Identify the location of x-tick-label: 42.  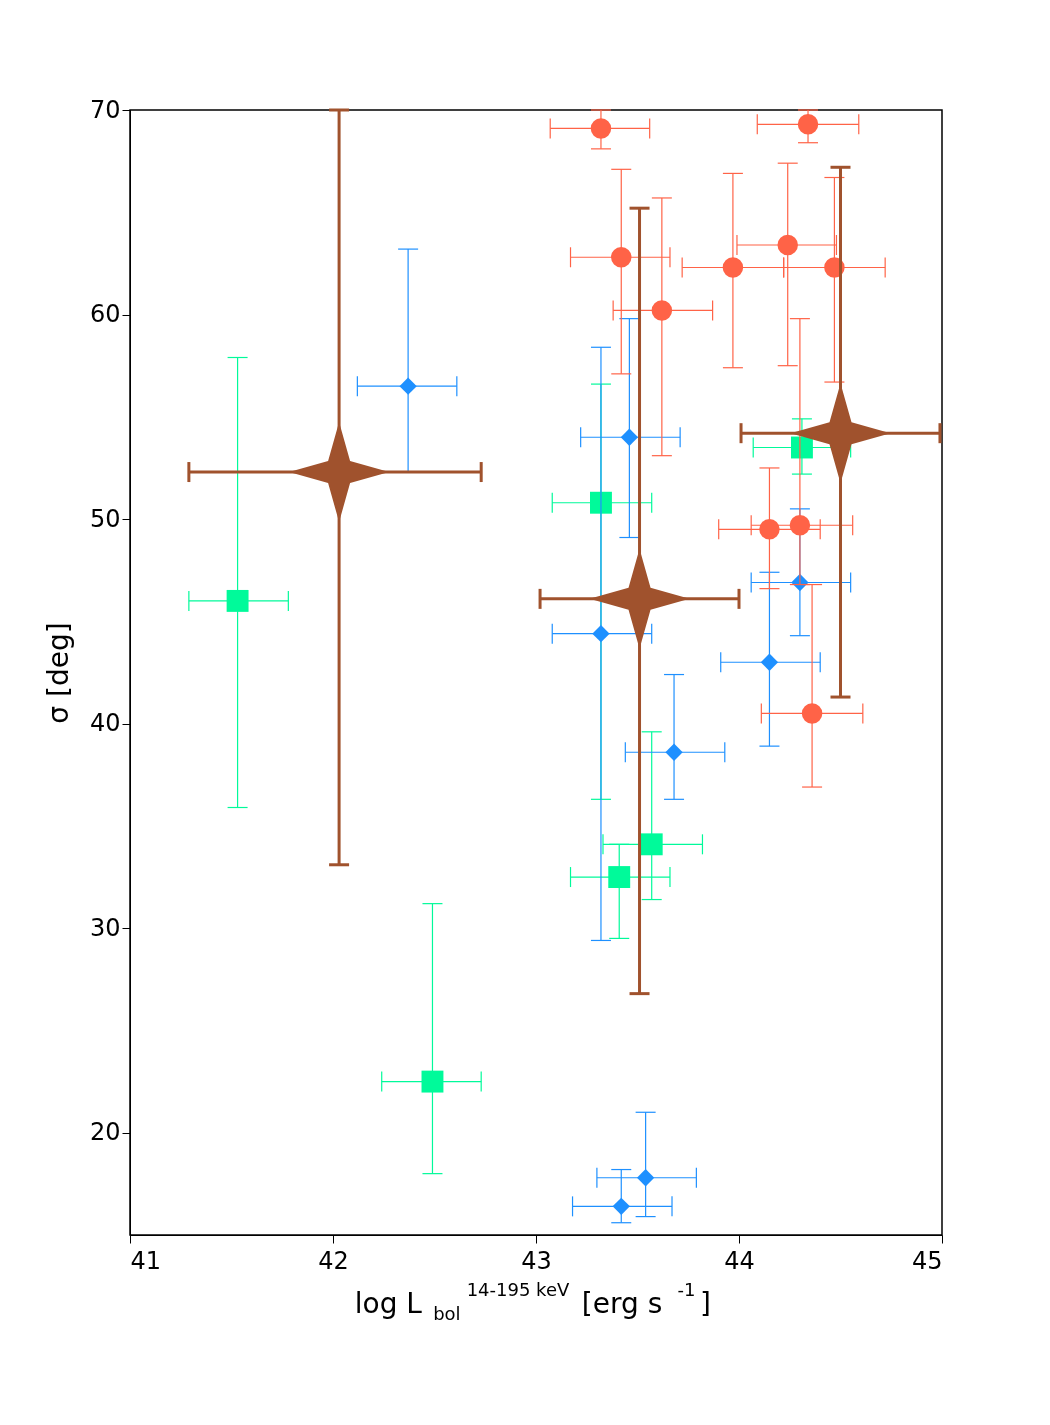
(333, 1260).